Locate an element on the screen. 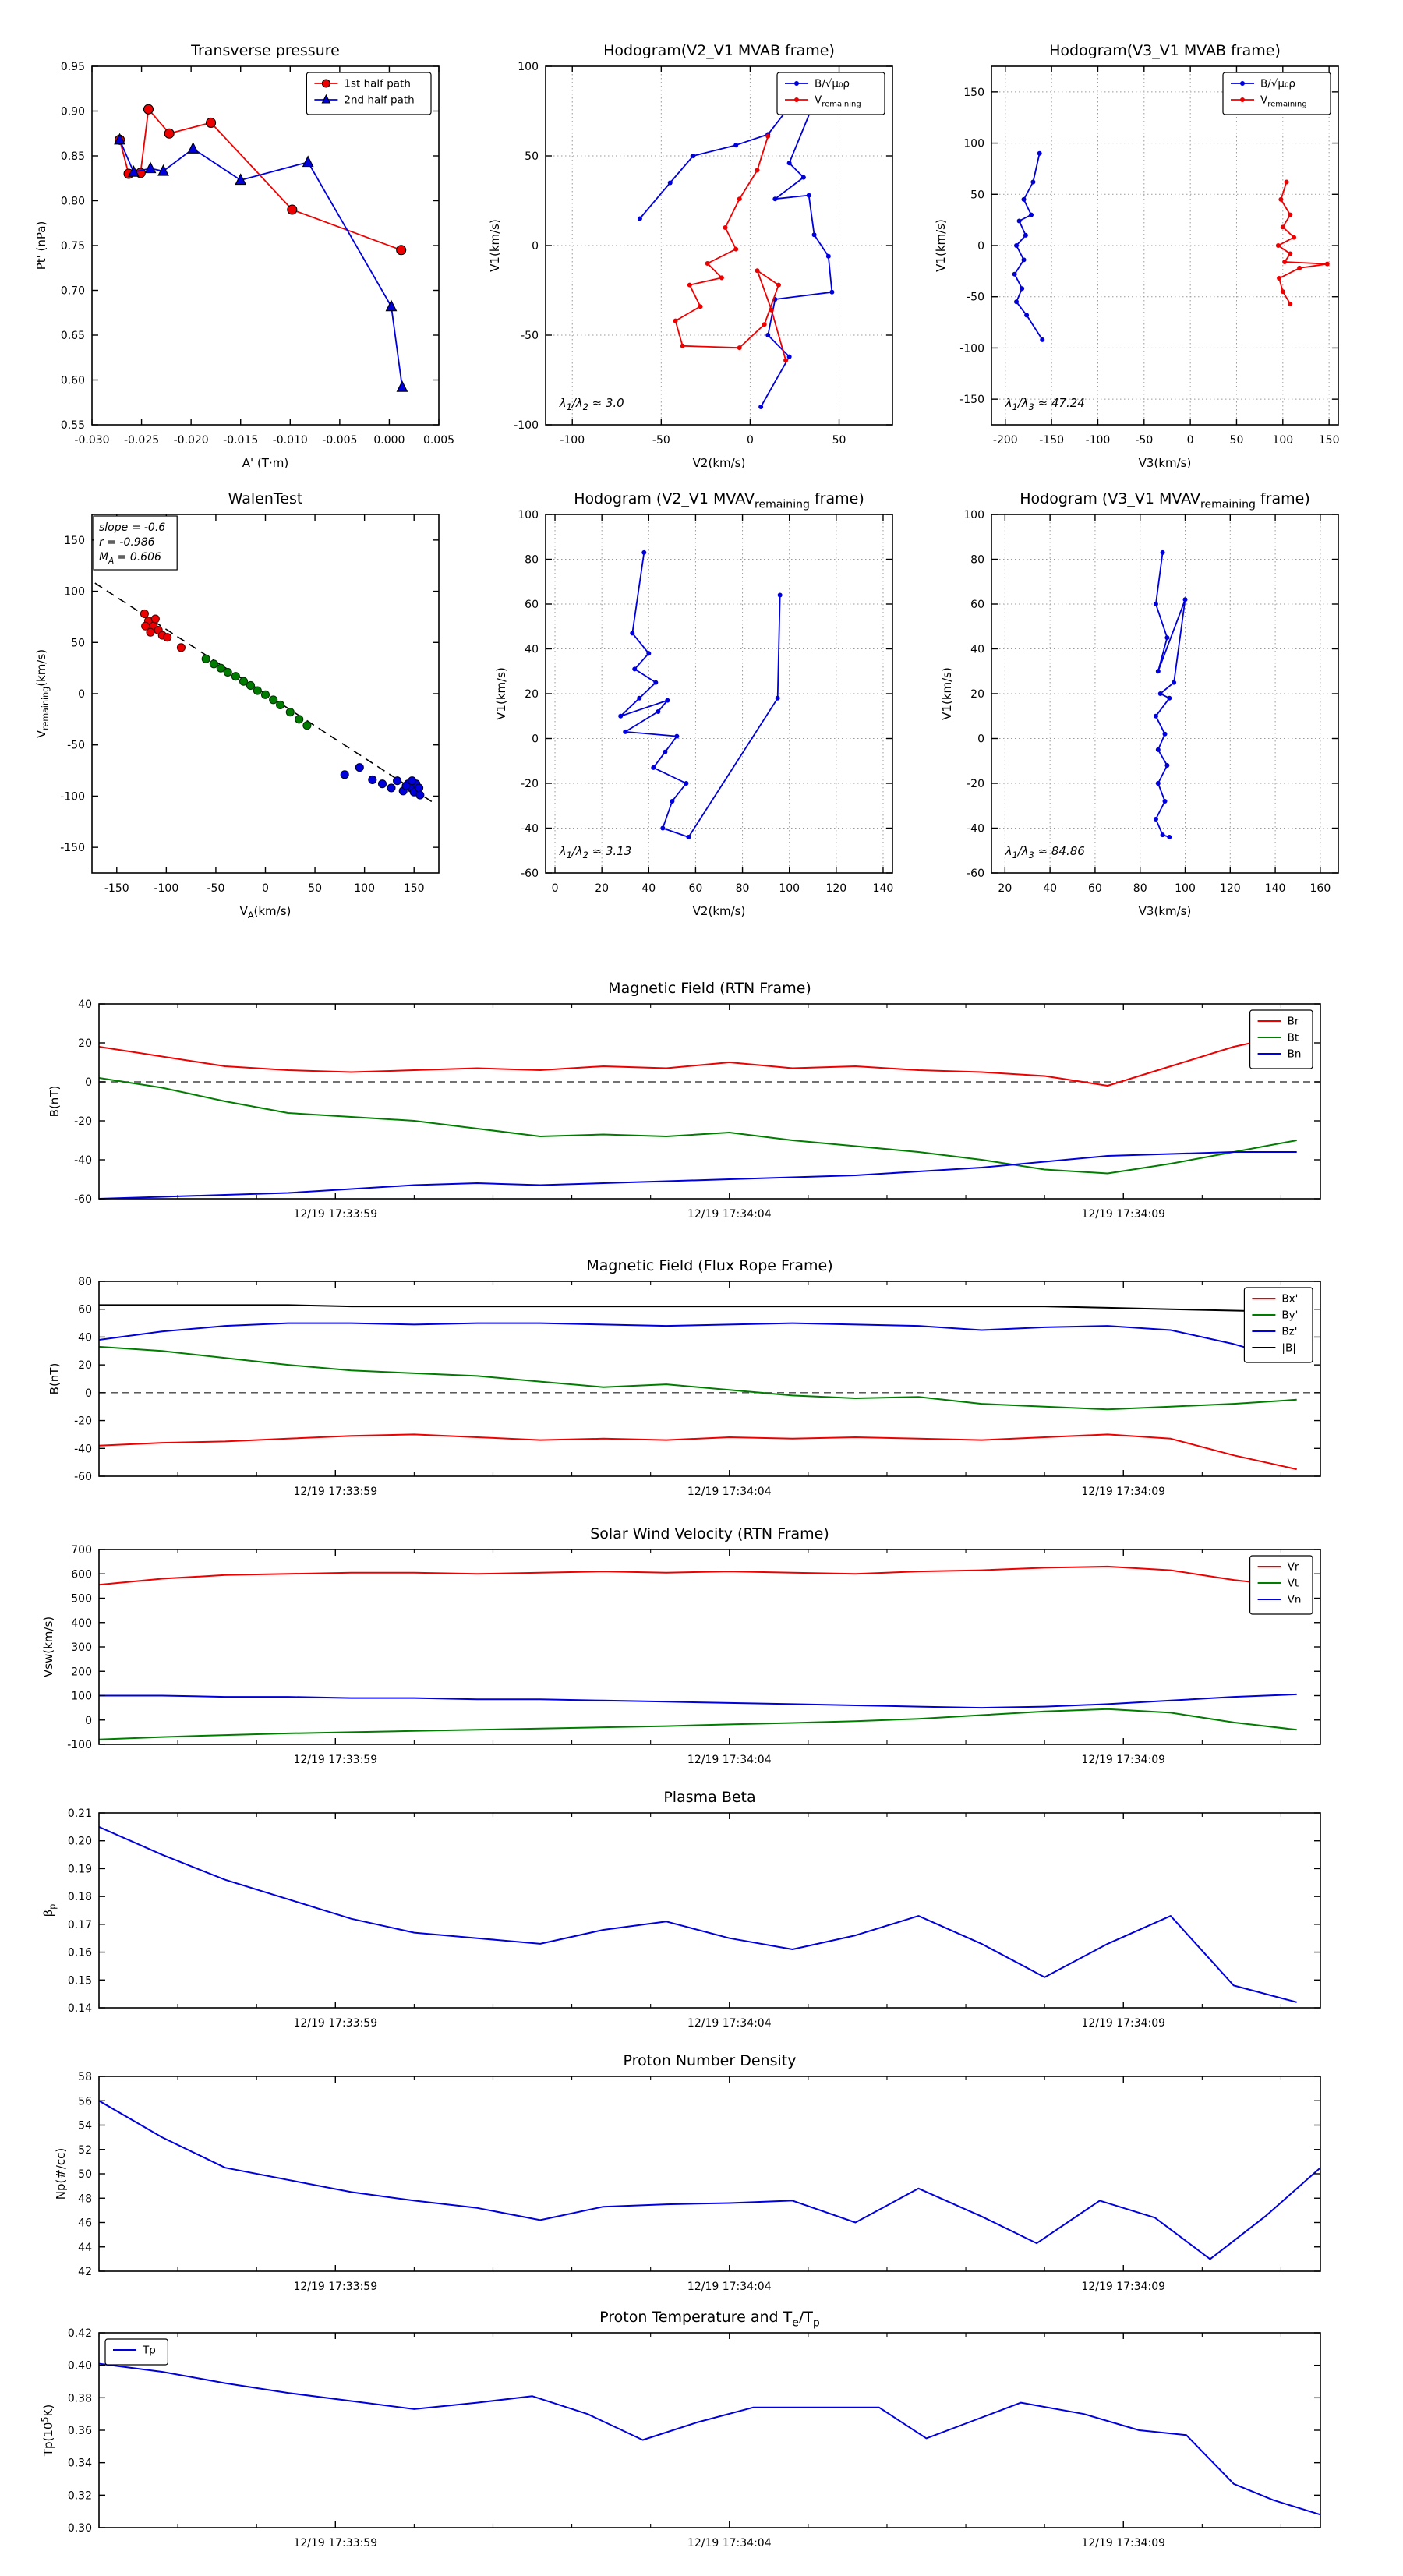 The width and height of the screenshot is (1403, 2576). svg-text: 0.55 is located at coordinates (73, 425).